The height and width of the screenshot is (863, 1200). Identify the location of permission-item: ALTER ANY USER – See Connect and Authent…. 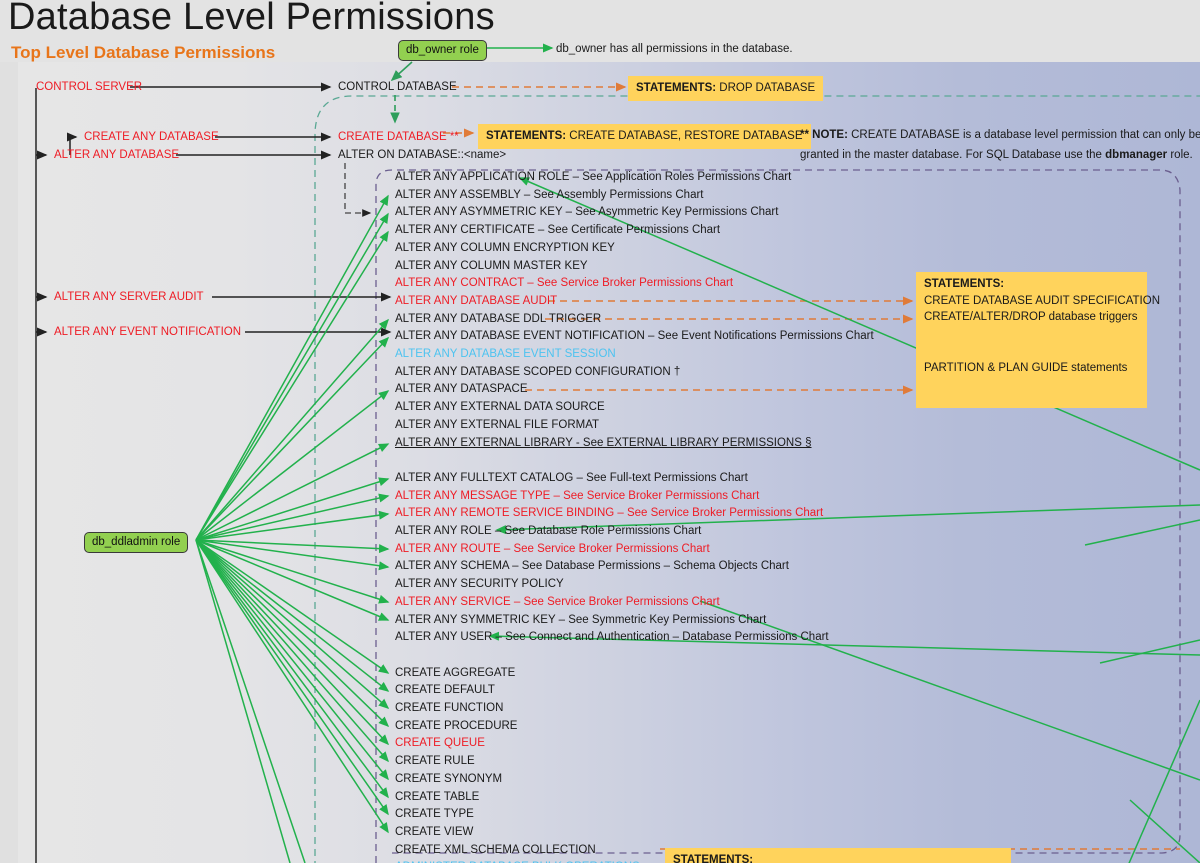
(612, 637).